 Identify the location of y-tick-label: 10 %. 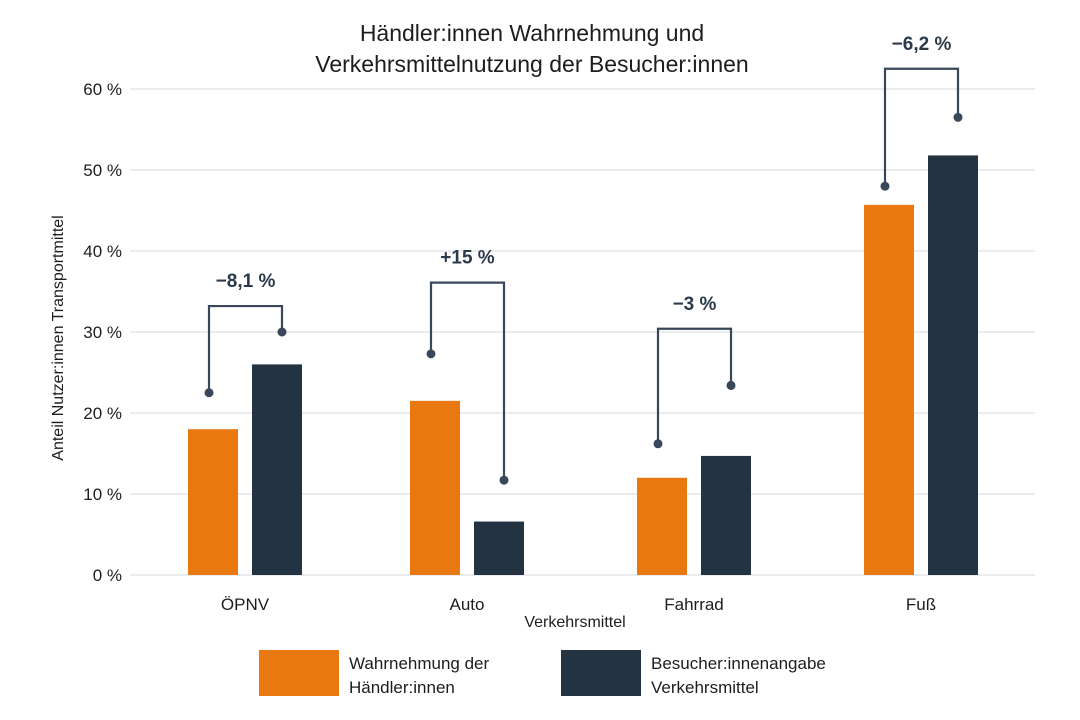
(102, 494).